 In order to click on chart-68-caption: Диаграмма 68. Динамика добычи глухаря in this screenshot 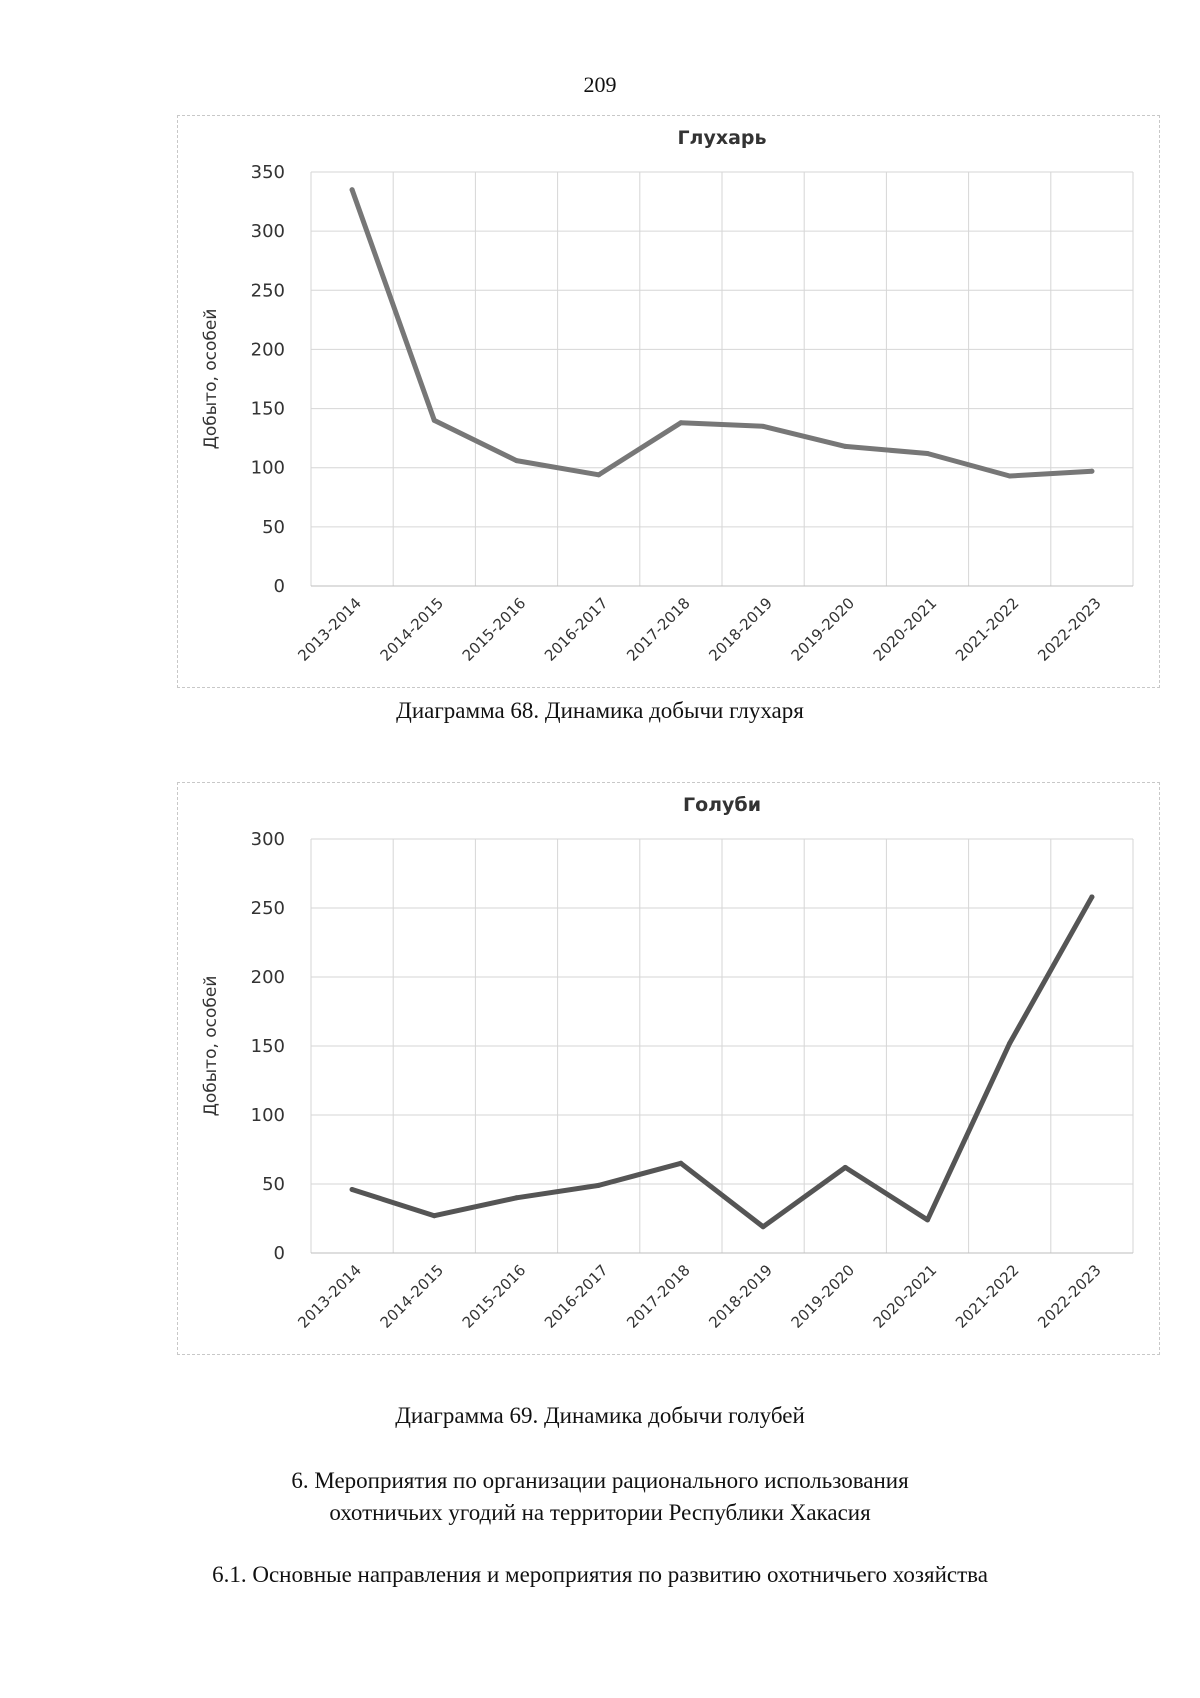, I will do `click(600, 710)`.